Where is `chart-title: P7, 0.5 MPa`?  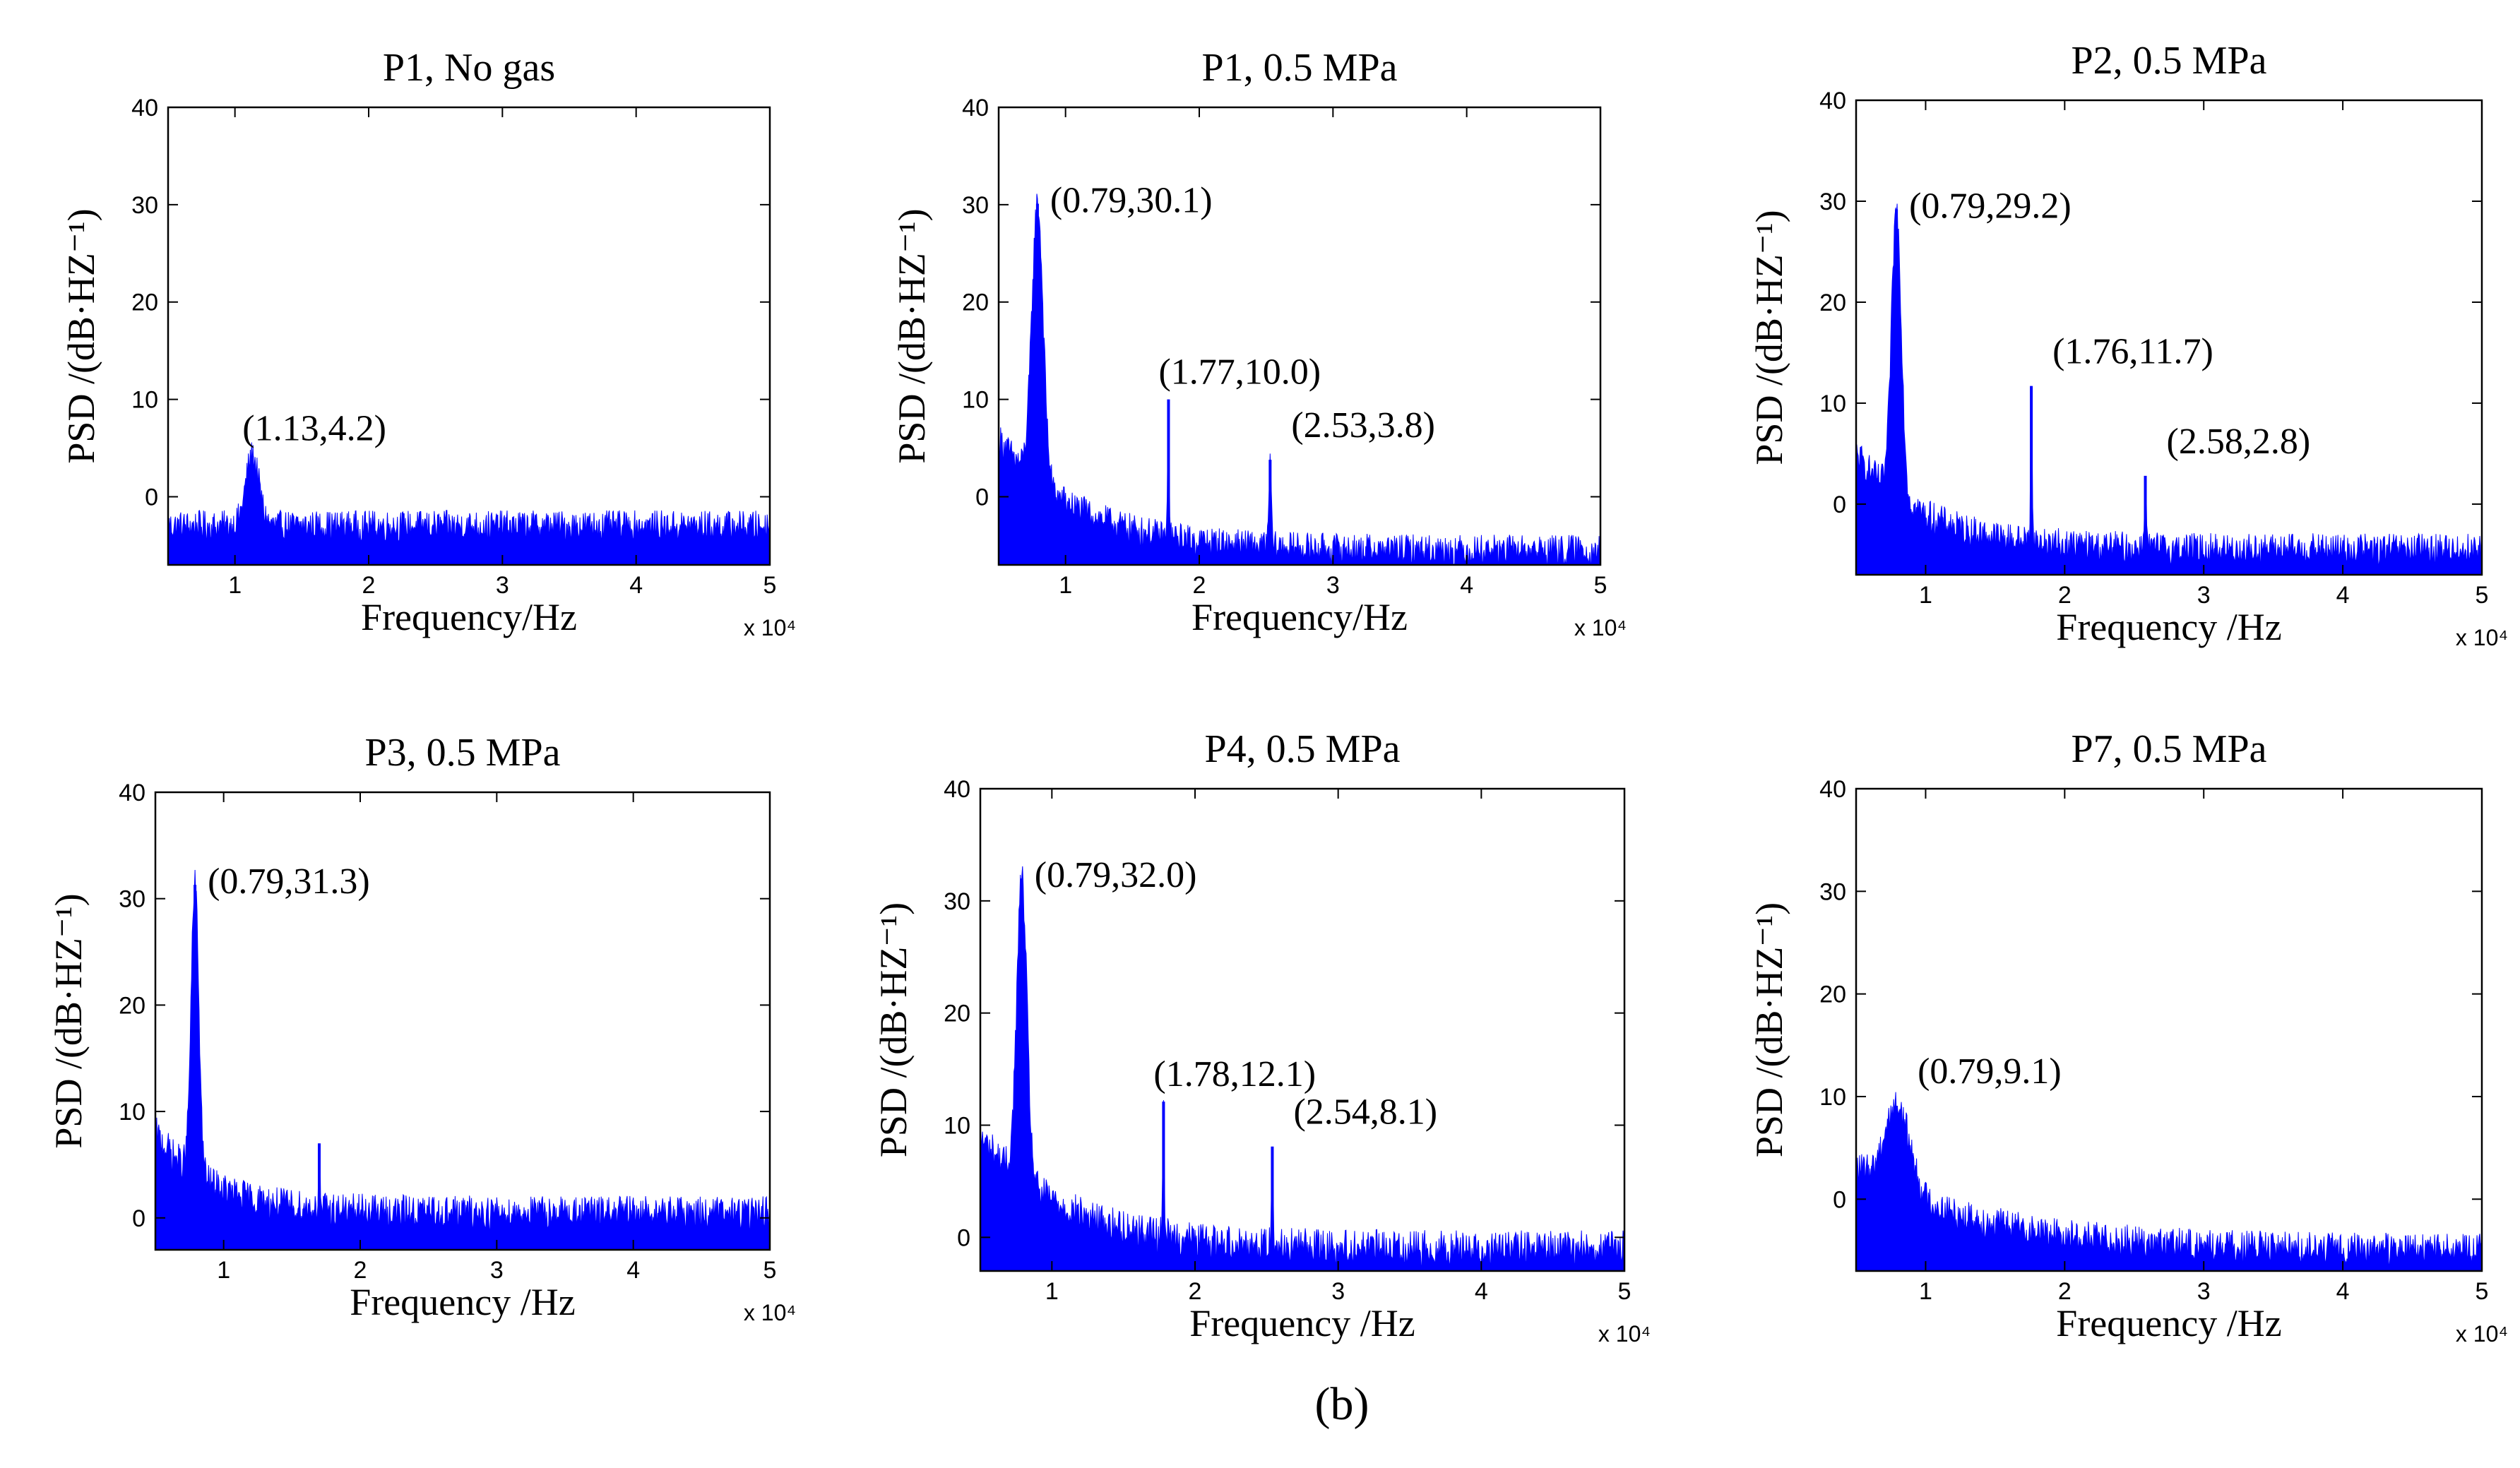 chart-title: P7, 0.5 MPa is located at coordinates (2170, 749).